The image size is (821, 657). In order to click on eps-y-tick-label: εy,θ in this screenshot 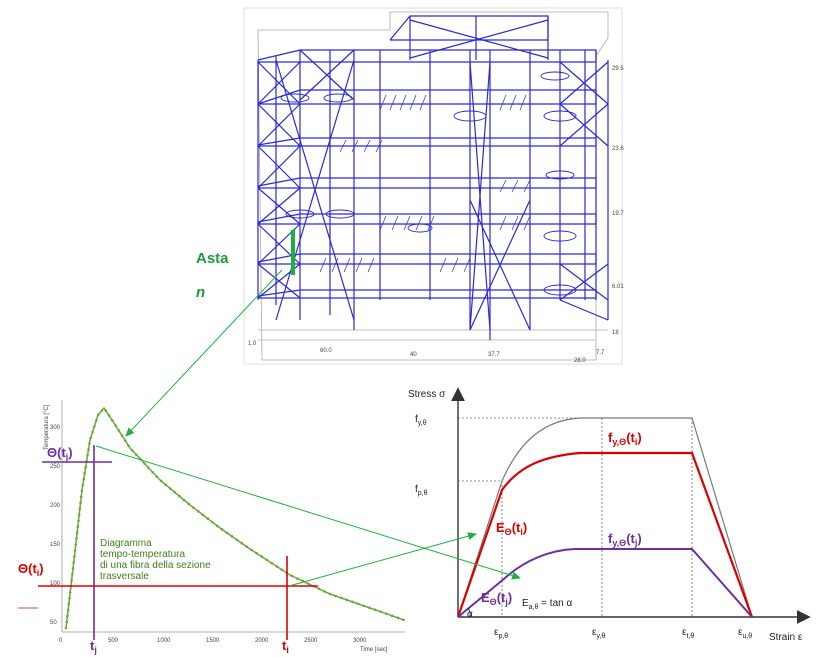, I will do `click(598, 633)`.